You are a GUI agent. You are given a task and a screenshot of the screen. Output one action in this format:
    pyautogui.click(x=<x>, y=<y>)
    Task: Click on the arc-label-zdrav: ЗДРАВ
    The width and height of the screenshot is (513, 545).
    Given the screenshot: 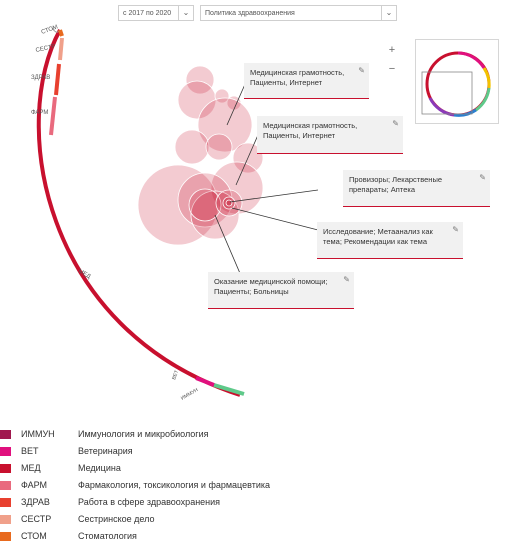 What is the action you would take?
    pyautogui.click(x=40, y=78)
    